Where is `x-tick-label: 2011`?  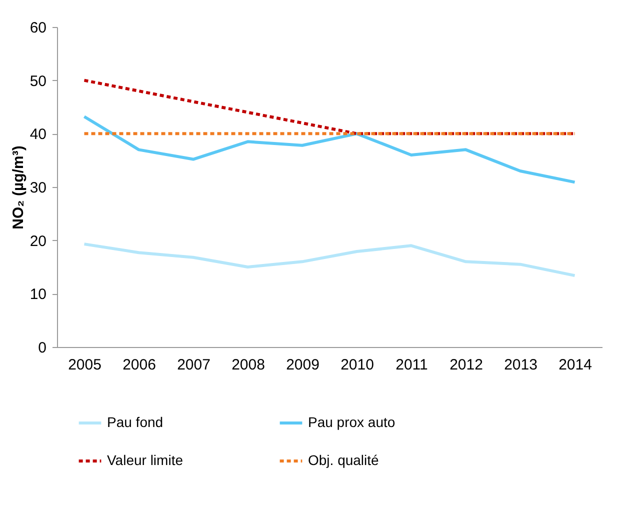
x-tick-label: 2011 is located at coordinates (412, 365).